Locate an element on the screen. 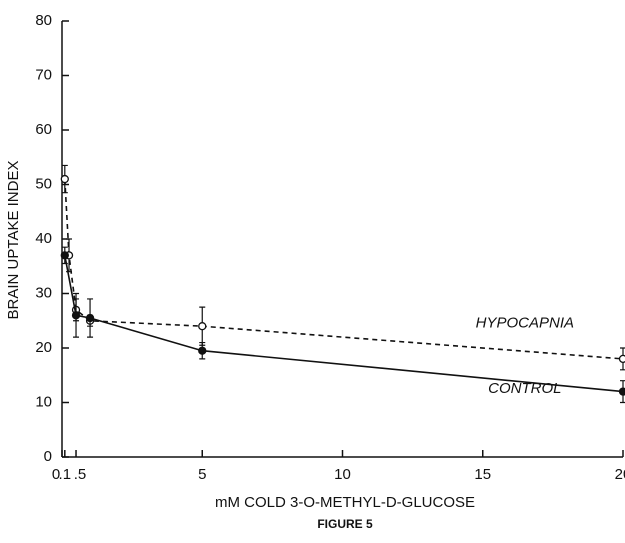 The width and height of the screenshot is (625, 543). y-tick-label: 10 is located at coordinates (43, 401).